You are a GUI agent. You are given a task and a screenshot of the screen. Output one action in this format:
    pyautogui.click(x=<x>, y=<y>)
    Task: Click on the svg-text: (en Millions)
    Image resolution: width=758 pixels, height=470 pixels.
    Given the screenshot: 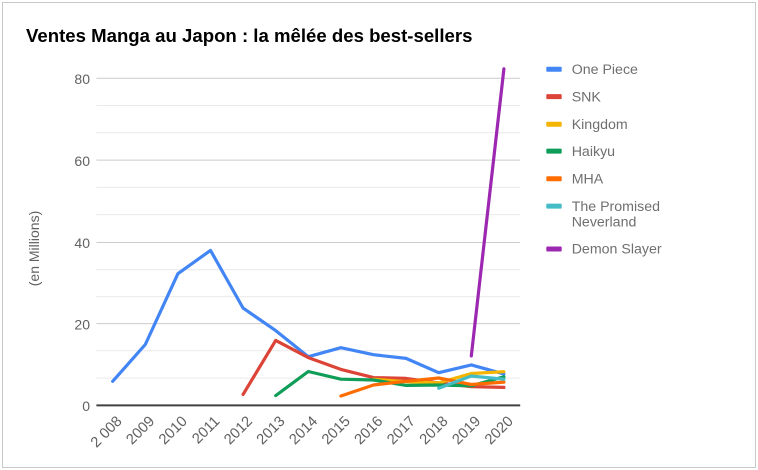 What is the action you would take?
    pyautogui.click(x=34, y=248)
    